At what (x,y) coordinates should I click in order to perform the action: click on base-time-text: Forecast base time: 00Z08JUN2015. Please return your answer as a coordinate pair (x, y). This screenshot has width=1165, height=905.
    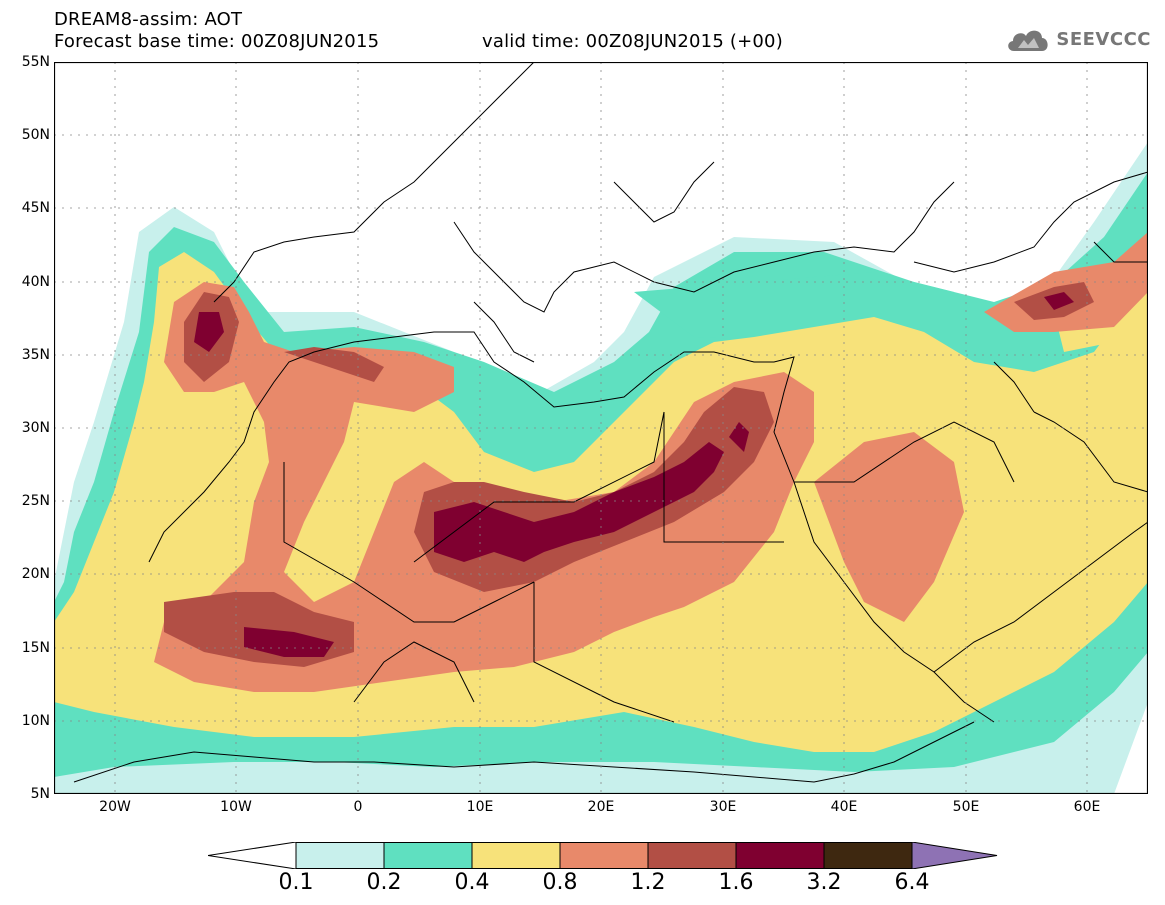
    Looking at the image, I should click on (217, 41).